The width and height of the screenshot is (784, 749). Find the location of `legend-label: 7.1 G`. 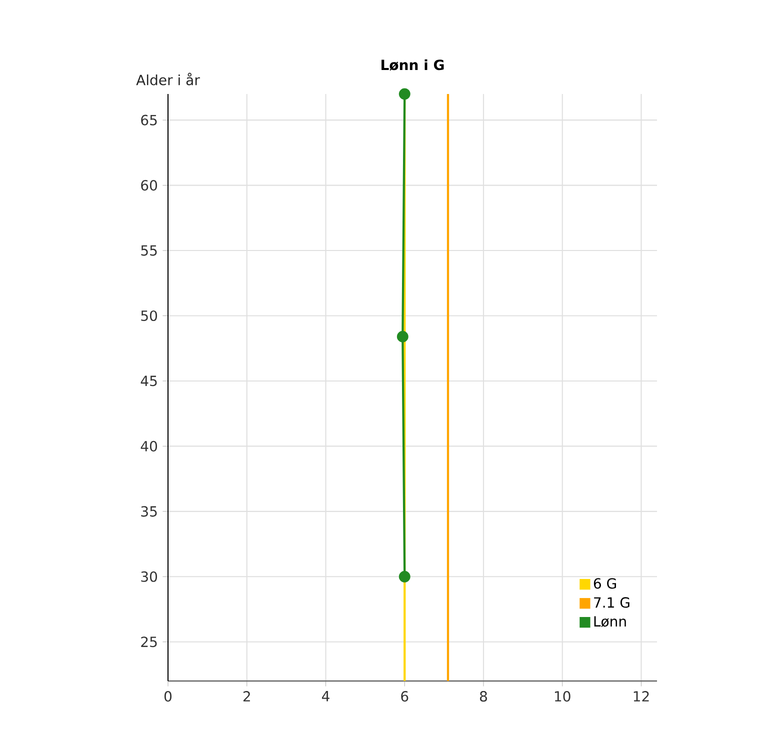

legend-label: 7.1 G is located at coordinates (612, 602).